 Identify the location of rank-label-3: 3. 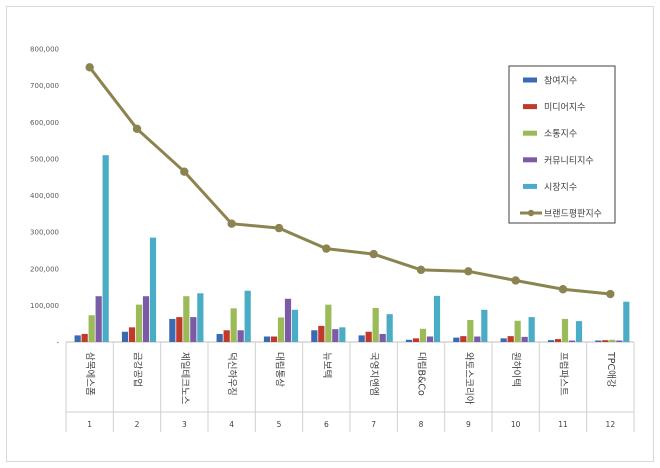
(184, 424).